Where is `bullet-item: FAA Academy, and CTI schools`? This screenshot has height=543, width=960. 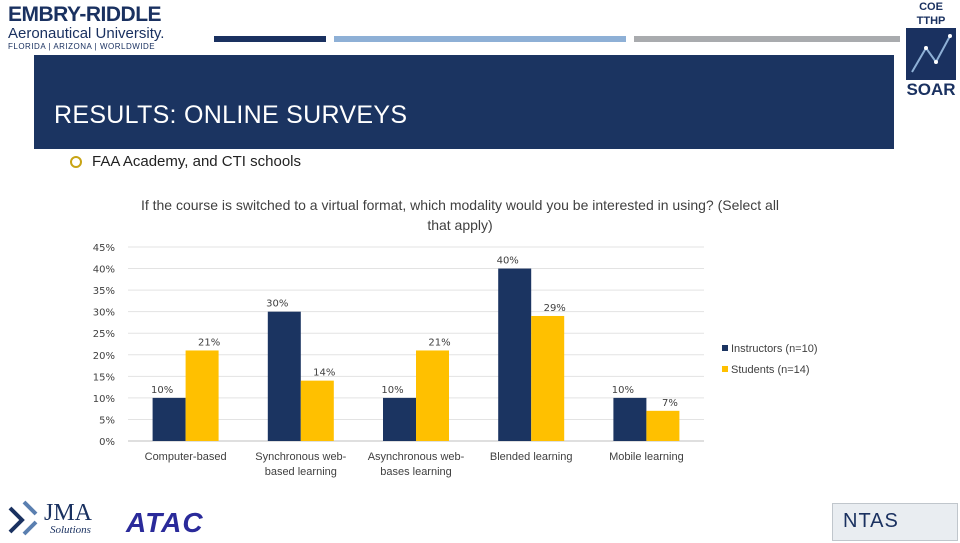 bullet-item: FAA Academy, and CTI schools is located at coordinates (185, 161).